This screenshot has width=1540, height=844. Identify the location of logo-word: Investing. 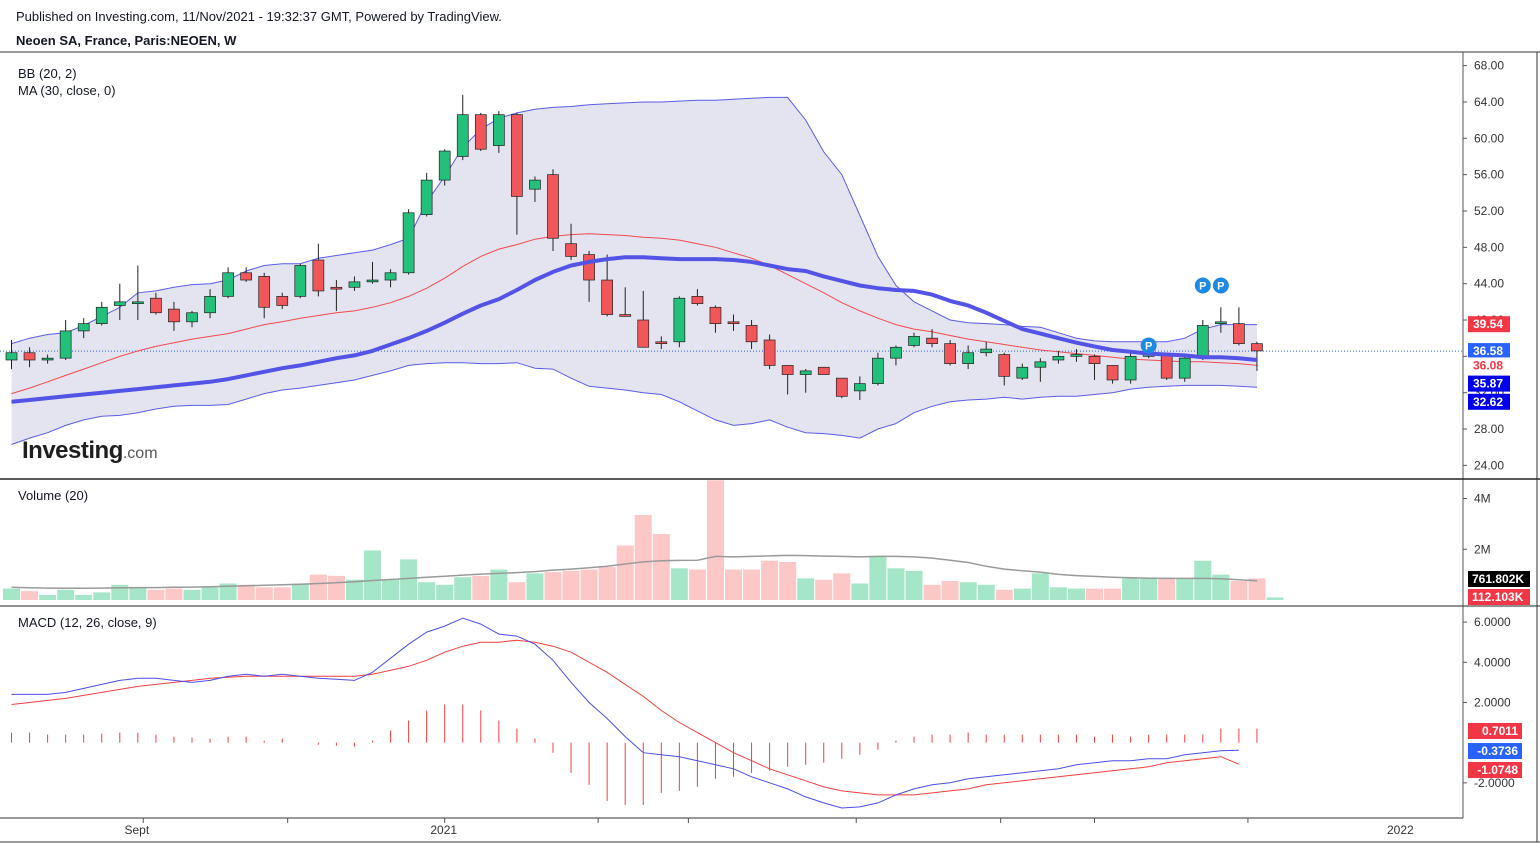
(72, 450).